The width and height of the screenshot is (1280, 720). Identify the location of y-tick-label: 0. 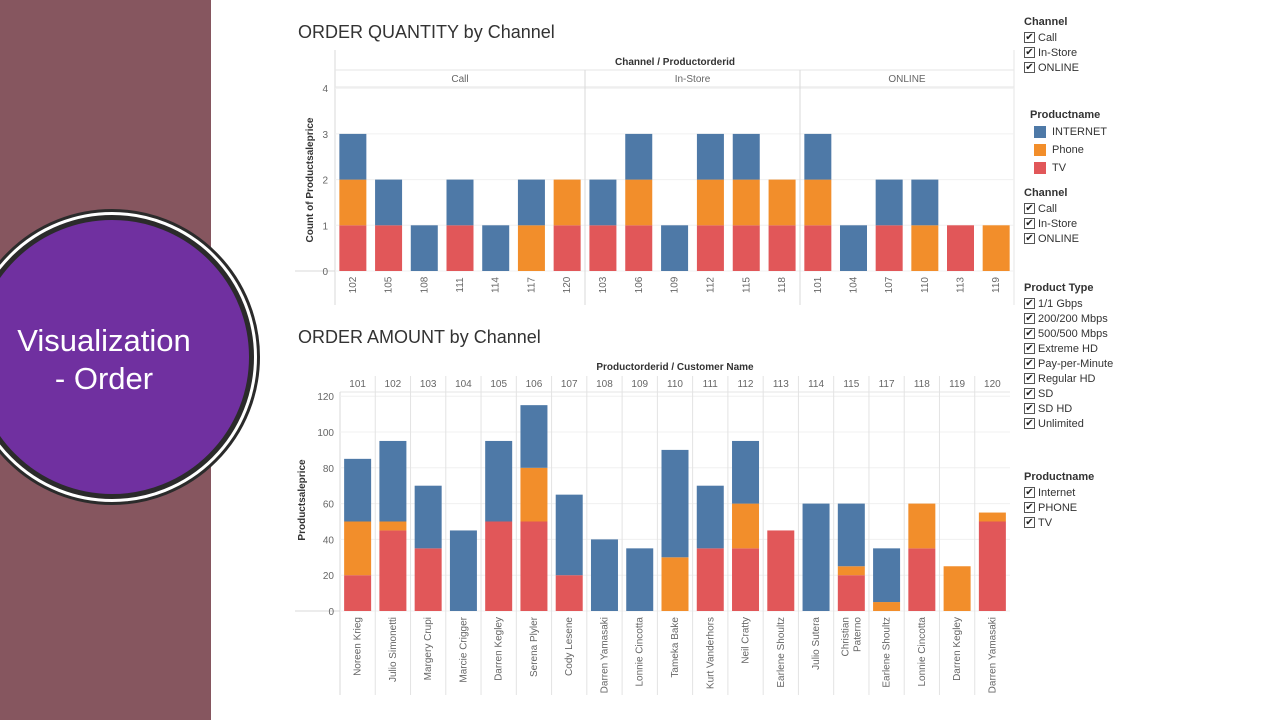
(325, 272).